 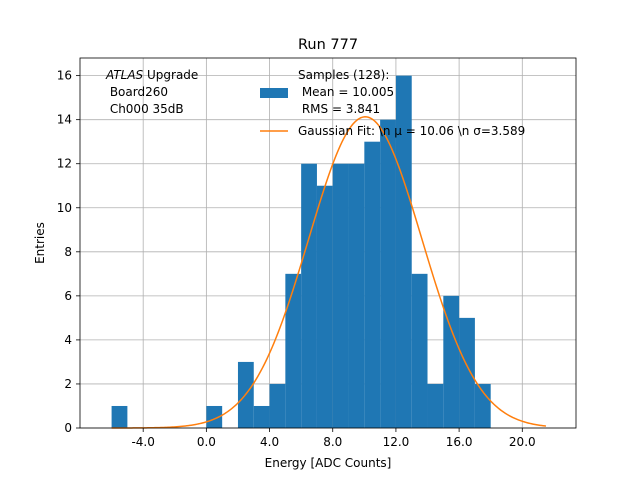 What do you see at coordinates (137, 92) in the screenshot?
I see `annotation-board: Board260` at bounding box center [137, 92].